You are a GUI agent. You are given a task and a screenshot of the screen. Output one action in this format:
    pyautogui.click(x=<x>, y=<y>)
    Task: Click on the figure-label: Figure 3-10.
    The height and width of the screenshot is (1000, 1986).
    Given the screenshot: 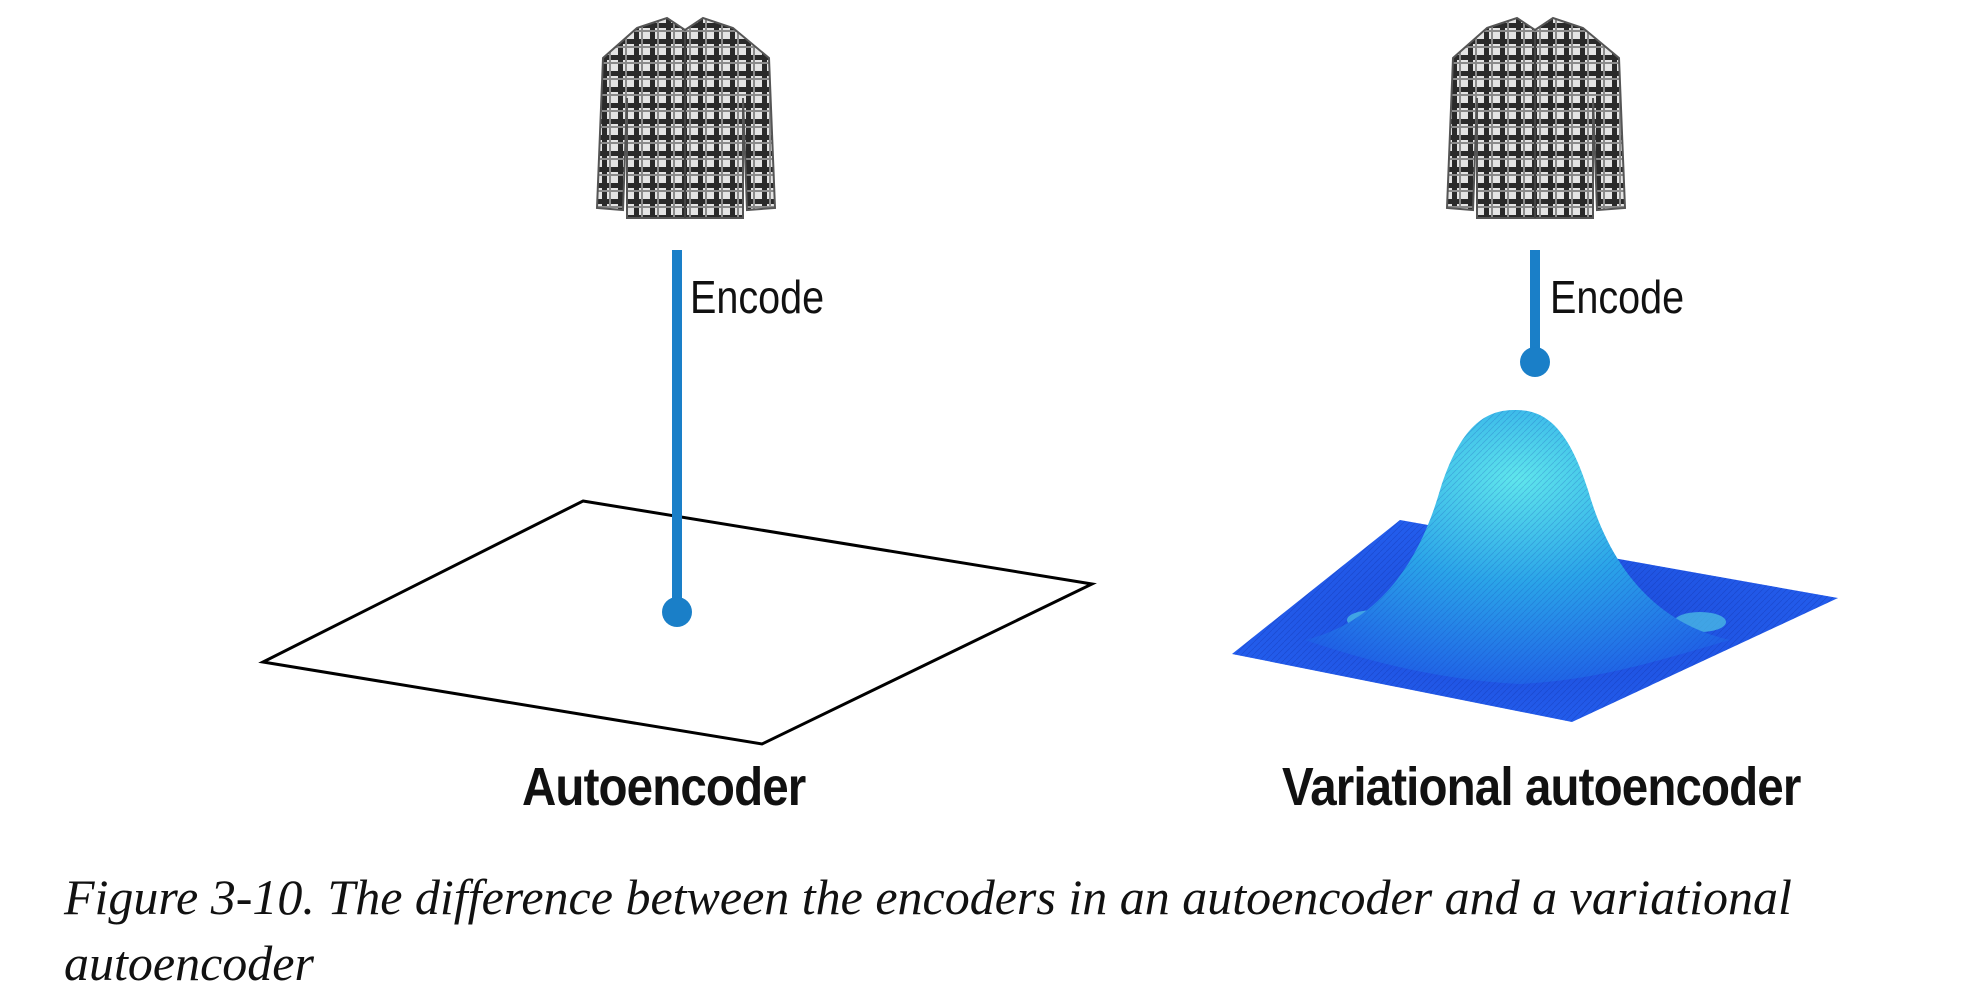 What is the action you would take?
    pyautogui.click(x=189, y=897)
    